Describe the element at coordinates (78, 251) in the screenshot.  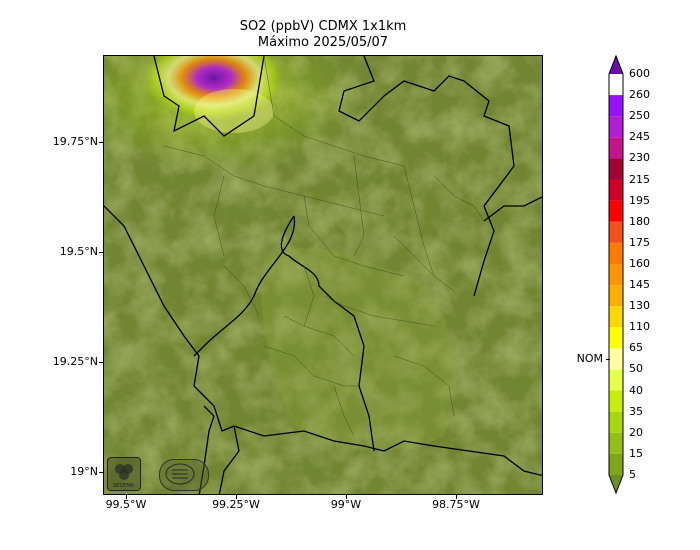
I see `y-tick-label: 19.5°N` at that location.